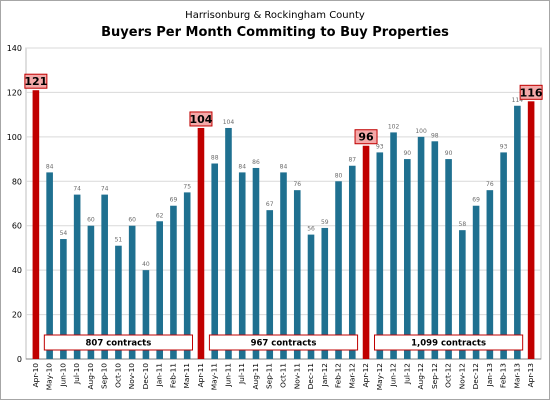  What do you see at coordinates (145, 376) in the screenshot?
I see `x-tick-label: Dec-10` at bounding box center [145, 376].